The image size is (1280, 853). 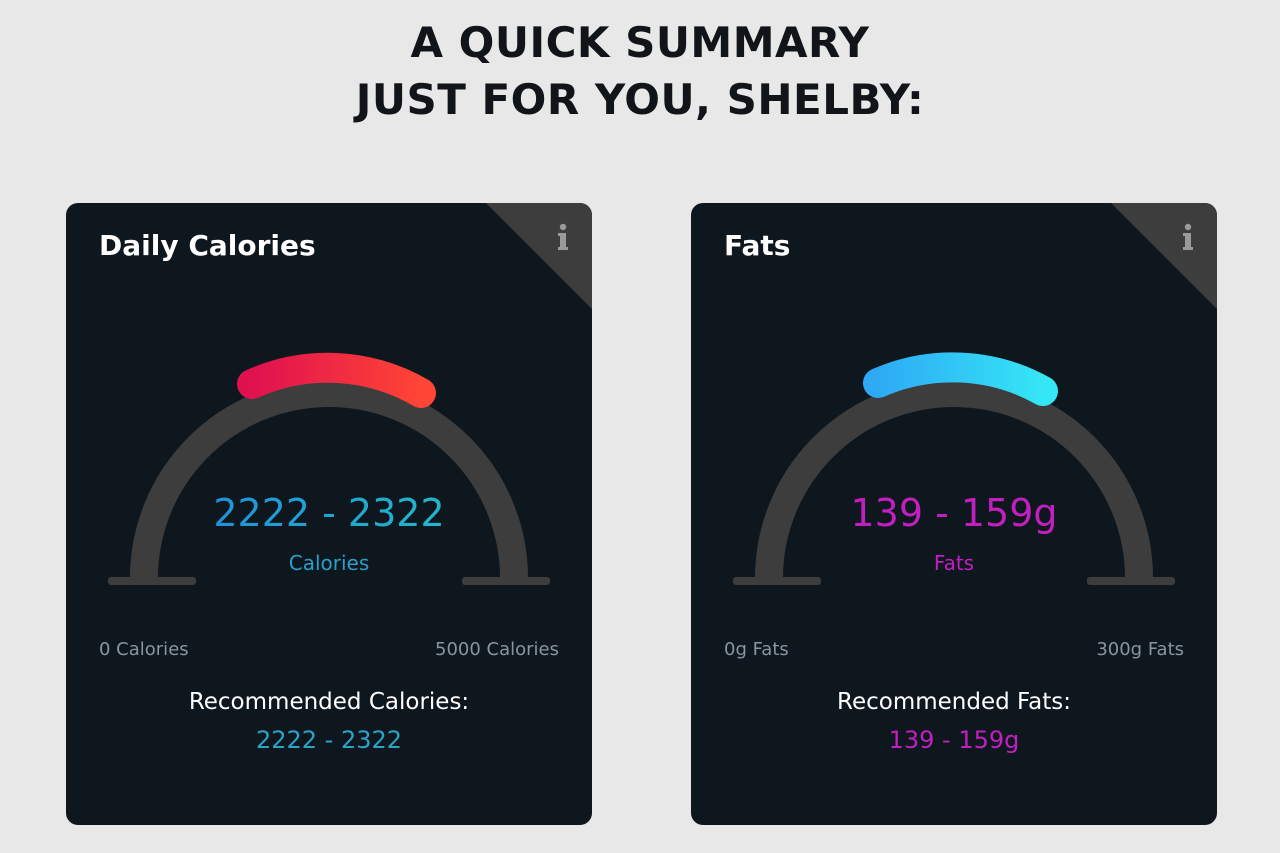 What do you see at coordinates (757, 245) in the screenshot?
I see `card-title: Fats` at bounding box center [757, 245].